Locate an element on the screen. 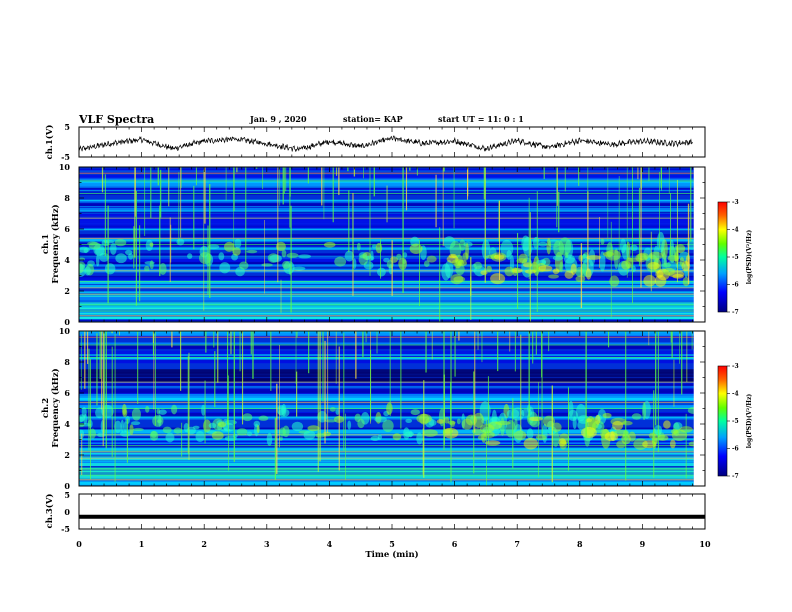  ch1-cbtick--7: -7 is located at coordinates (735, 312).